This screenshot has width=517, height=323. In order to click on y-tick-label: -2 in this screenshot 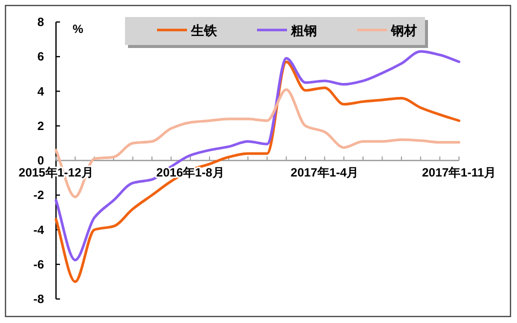, I will do `click(38, 195)`.